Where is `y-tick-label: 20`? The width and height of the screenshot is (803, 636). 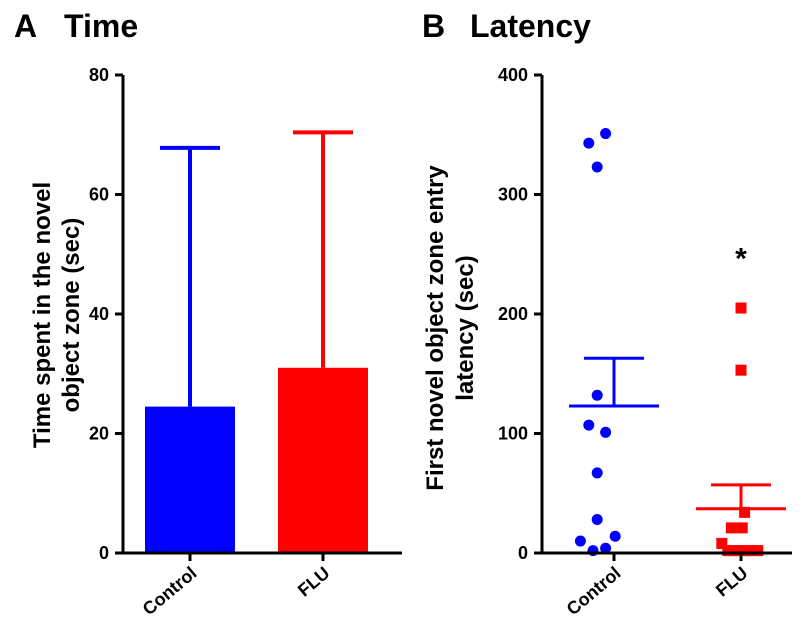 y-tick-label: 20 is located at coordinates (99, 434).